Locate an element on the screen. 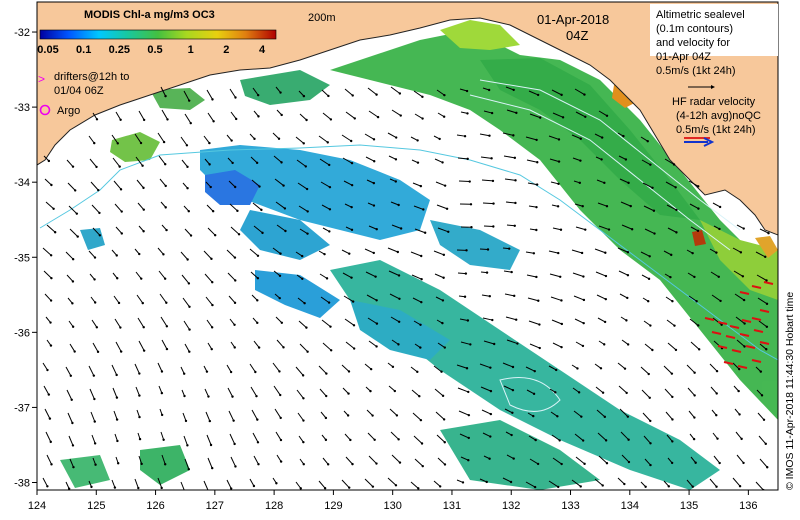  alt-legend-line-5: 0.5m/s (1kt 24h) is located at coordinates (695, 71).